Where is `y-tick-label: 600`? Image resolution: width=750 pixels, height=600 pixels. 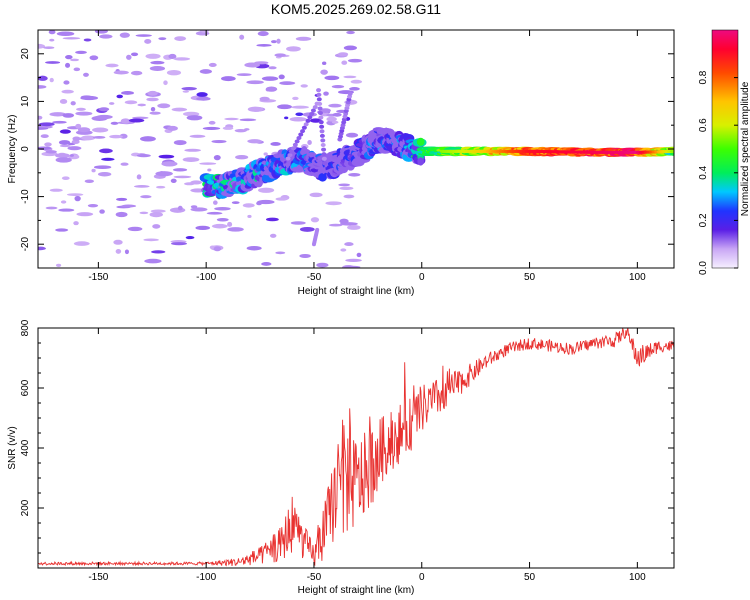 y-tick-label: 600 is located at coordinates (25, 387).